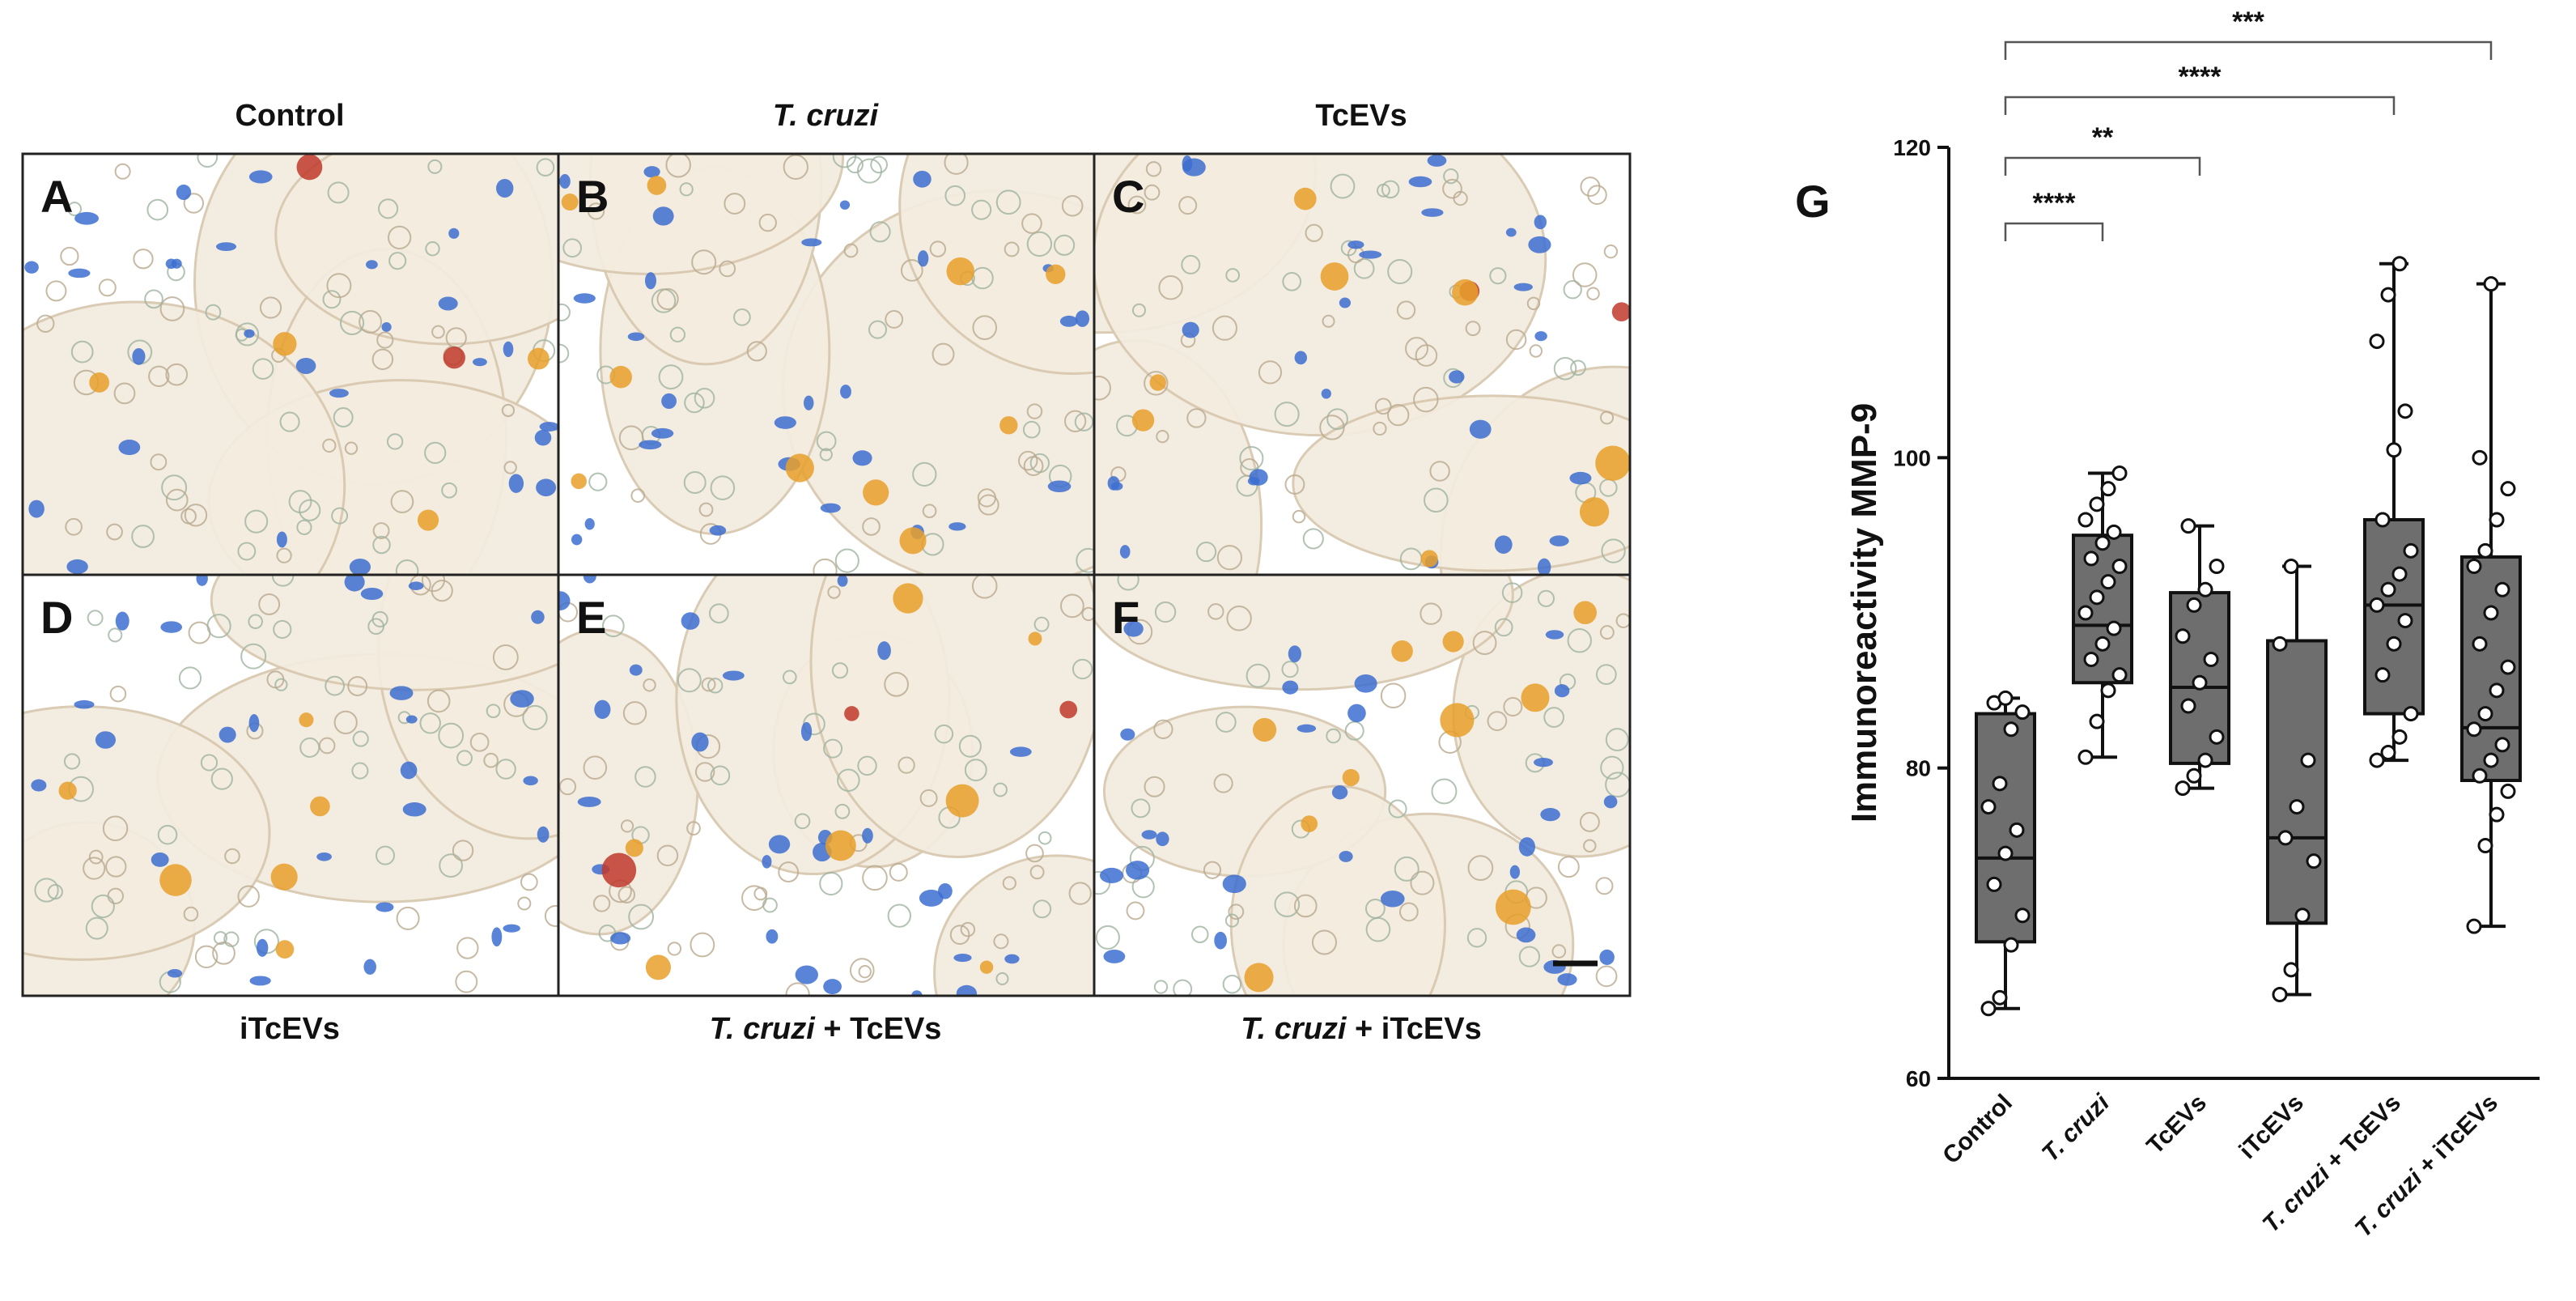  I want to click on y-tick-label: 120, so click(1912, 147).